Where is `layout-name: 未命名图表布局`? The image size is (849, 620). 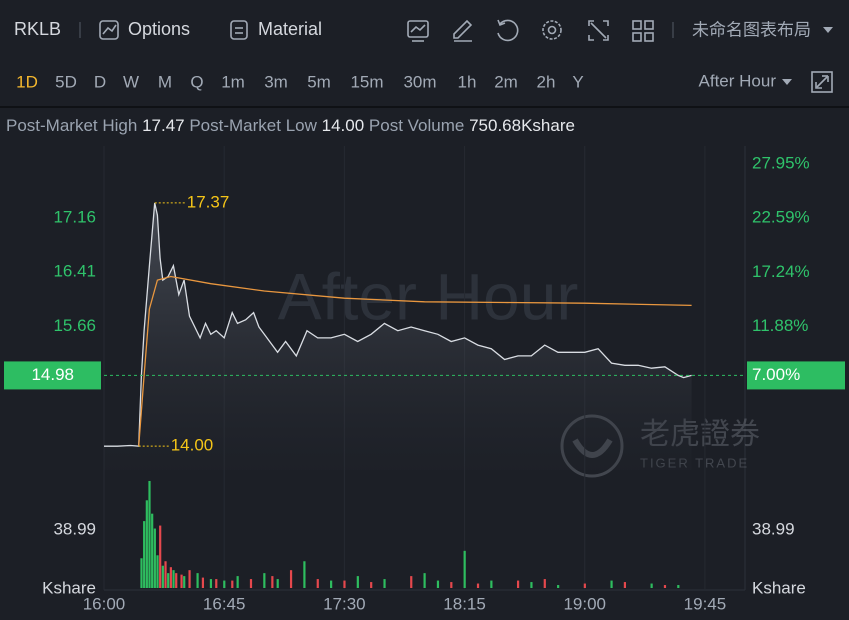
layout-name: 未命名图表布局 is located at coordinates (751, 29).